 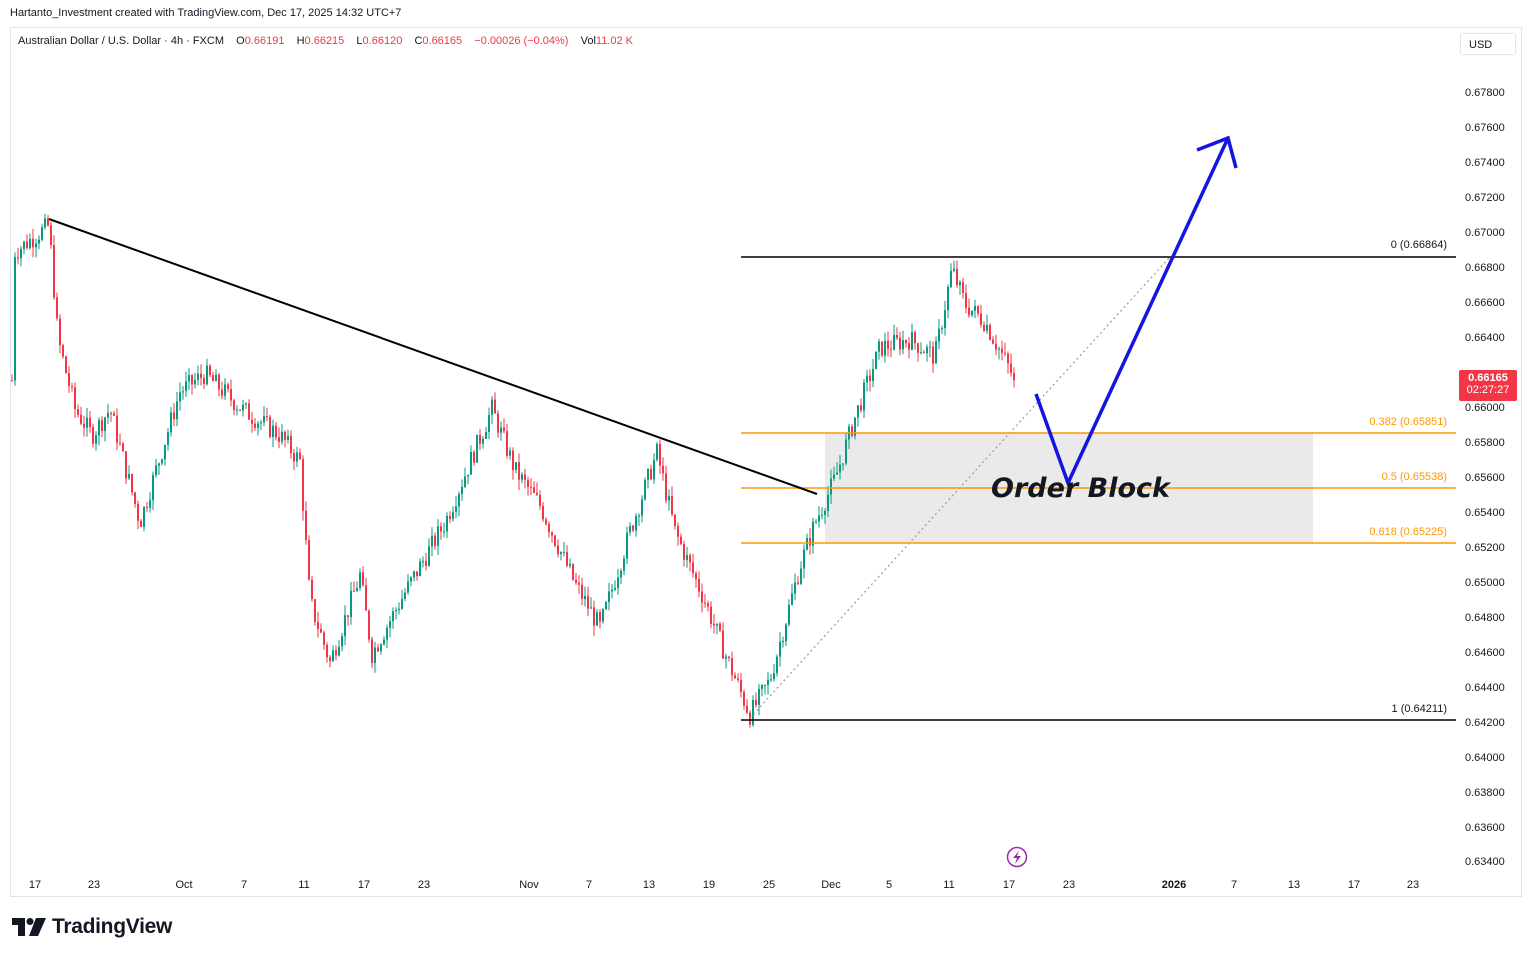 What do you see at coordinates (529, 885) in the screenshot?
I see `time-tick-label: Nov` at bounding box center [529, 885].